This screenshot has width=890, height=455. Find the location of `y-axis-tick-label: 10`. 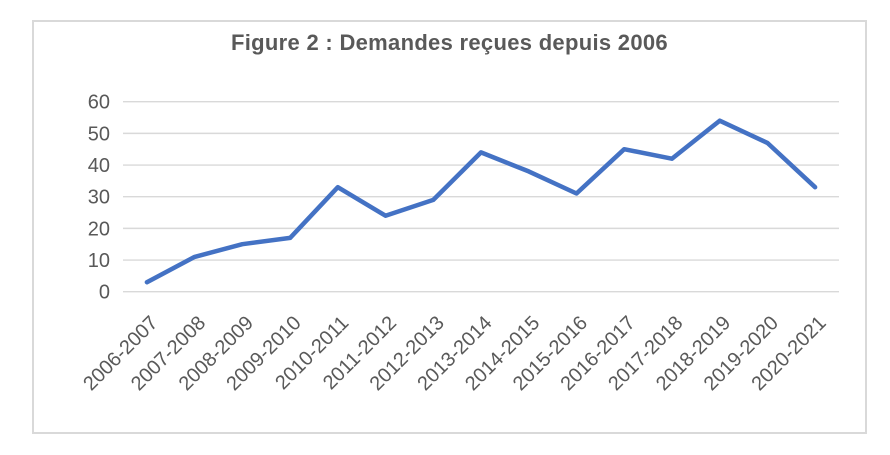

y-axis-tick-label: 10 is located at coordinates (99, 261).